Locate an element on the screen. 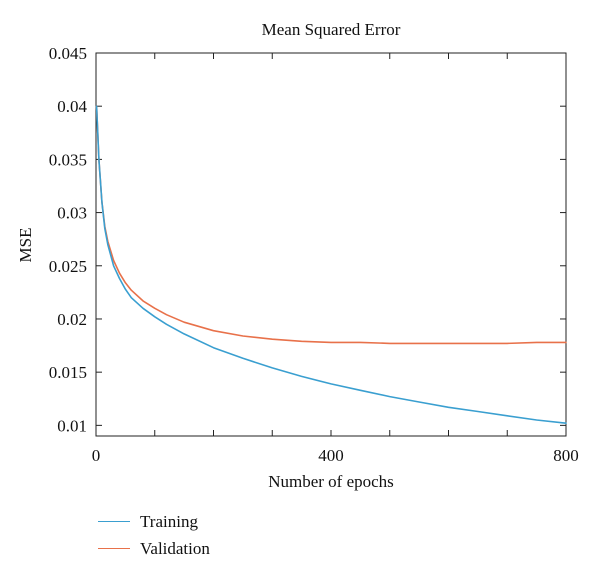  x-tick-label: 400 is located at coordinates (331, 455).